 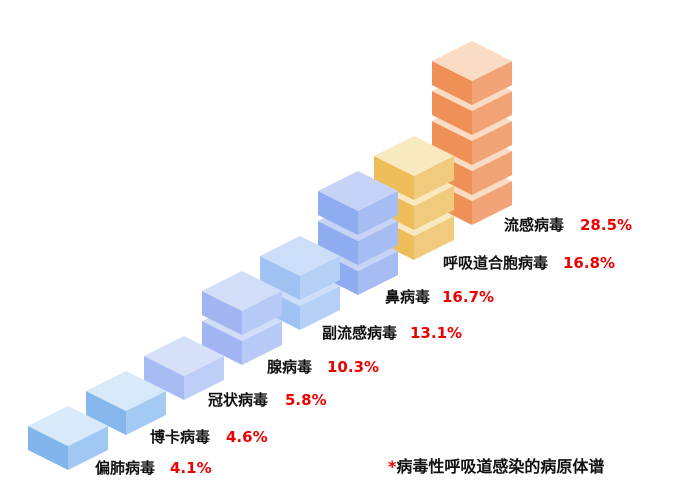 What do you see at coordinates (408, 297) in the screenshot?
I see `series-name-label: 鼻病毒` at bounding box center [408, 297].